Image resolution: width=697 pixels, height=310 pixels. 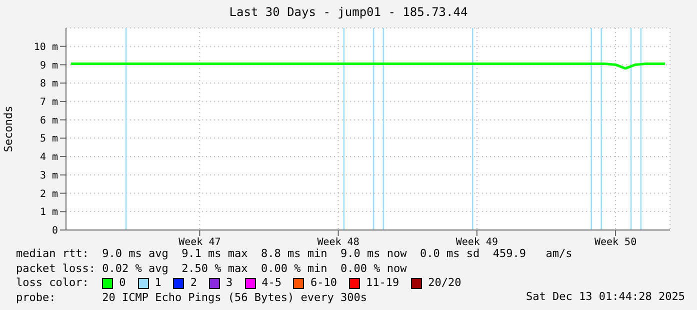 What do you see at coordinates (158, 283) in the screenshot?
I see `legend-label: 1` at bounding box center [158, 283].